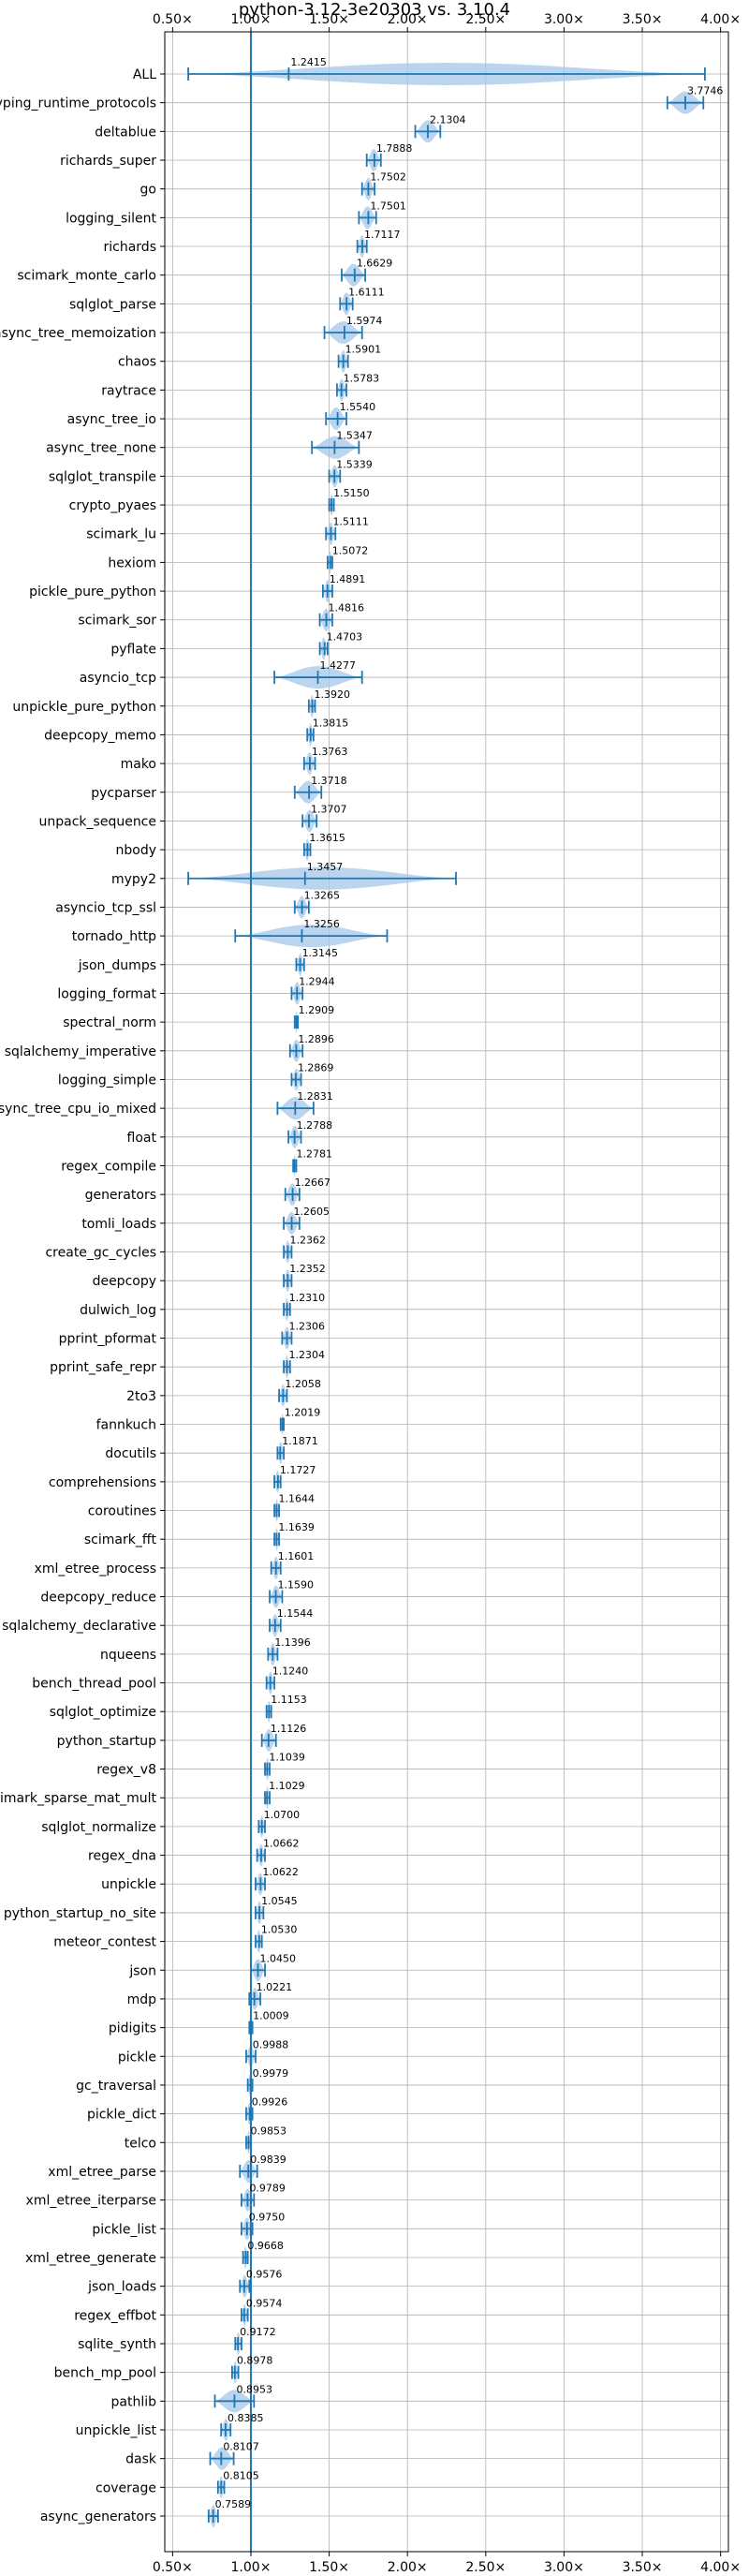 Image resolution: width=749 pixels, height=2576 pixels. What do you see at coordinates (394, 148) in the screenshot?
I see `value-label: 1.7888` at bounding box center [394, 148].